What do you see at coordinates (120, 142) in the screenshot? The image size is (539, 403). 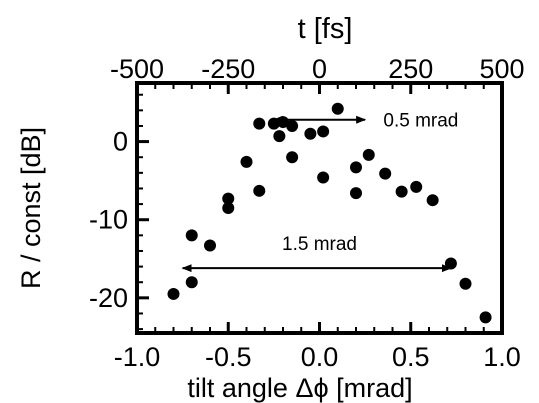 I see `y-tick-label: 0` at bounding box center [120, 142].